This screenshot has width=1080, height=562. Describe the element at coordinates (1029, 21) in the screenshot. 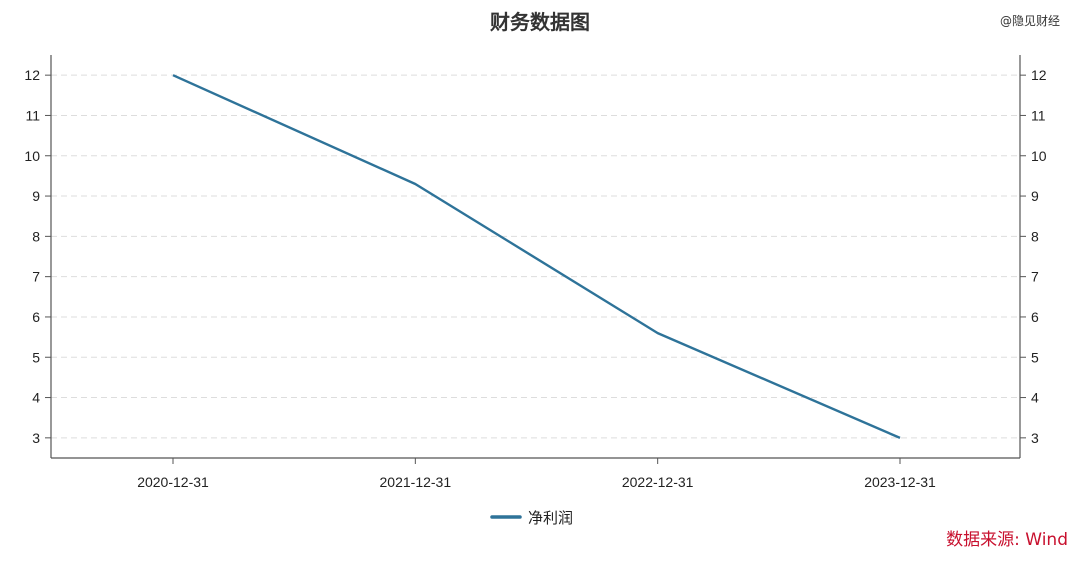

I see `watermark-label: @隐见财经` at that location.